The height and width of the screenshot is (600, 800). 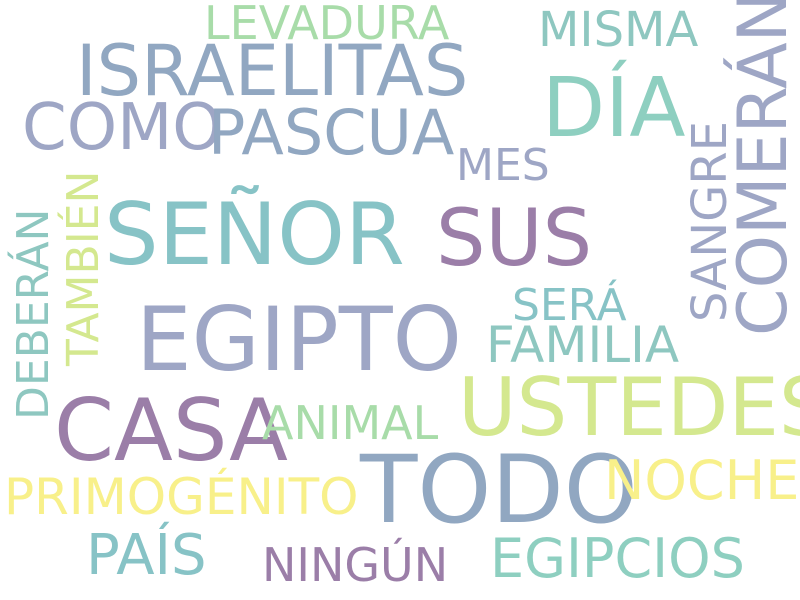 What do you see at coordinates (83, 268) in the screenshot?
I see `word-tambien: TAMBIÉN` at bounding box center [83, 268].